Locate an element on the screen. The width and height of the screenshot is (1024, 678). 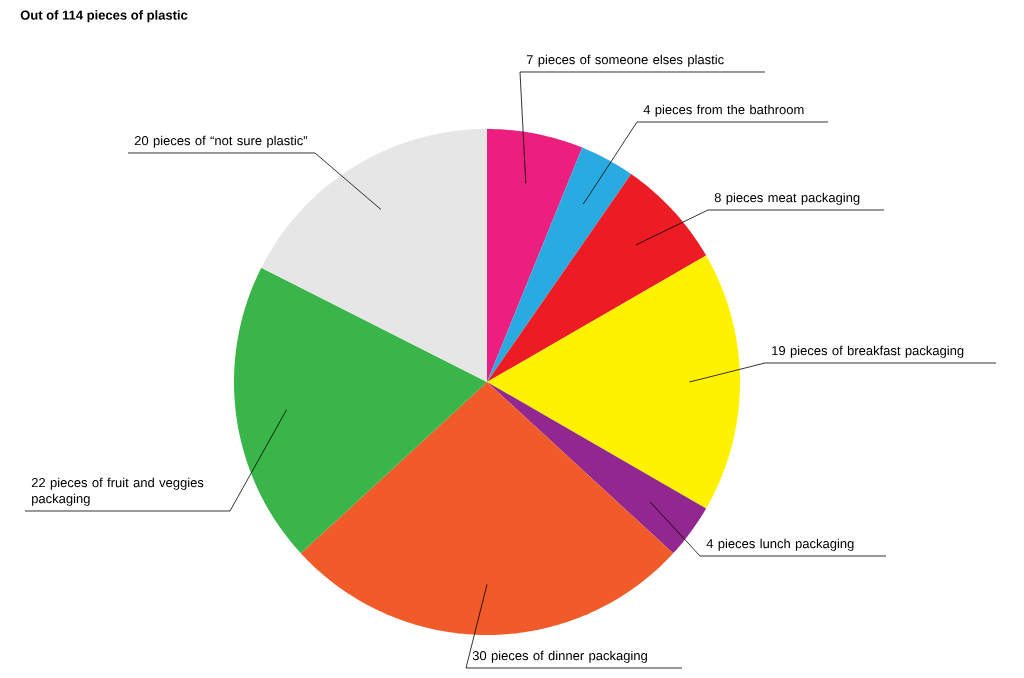
slice-label: 4 pieces lunch packaging is located at coordinates (780, 544).